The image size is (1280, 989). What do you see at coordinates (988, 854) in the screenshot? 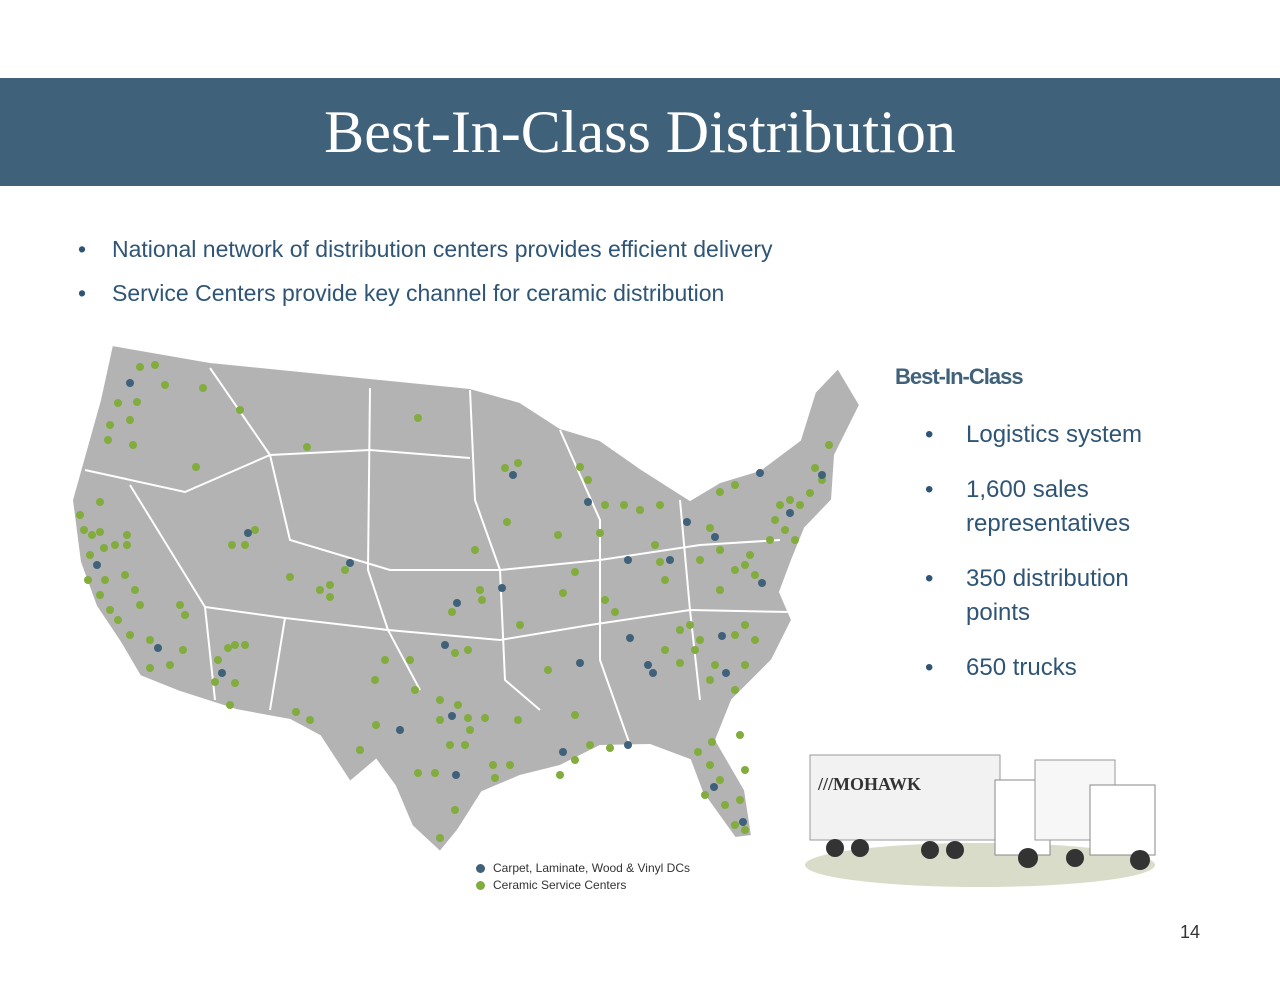
I see `wheels` at bounding box center [988, 854].